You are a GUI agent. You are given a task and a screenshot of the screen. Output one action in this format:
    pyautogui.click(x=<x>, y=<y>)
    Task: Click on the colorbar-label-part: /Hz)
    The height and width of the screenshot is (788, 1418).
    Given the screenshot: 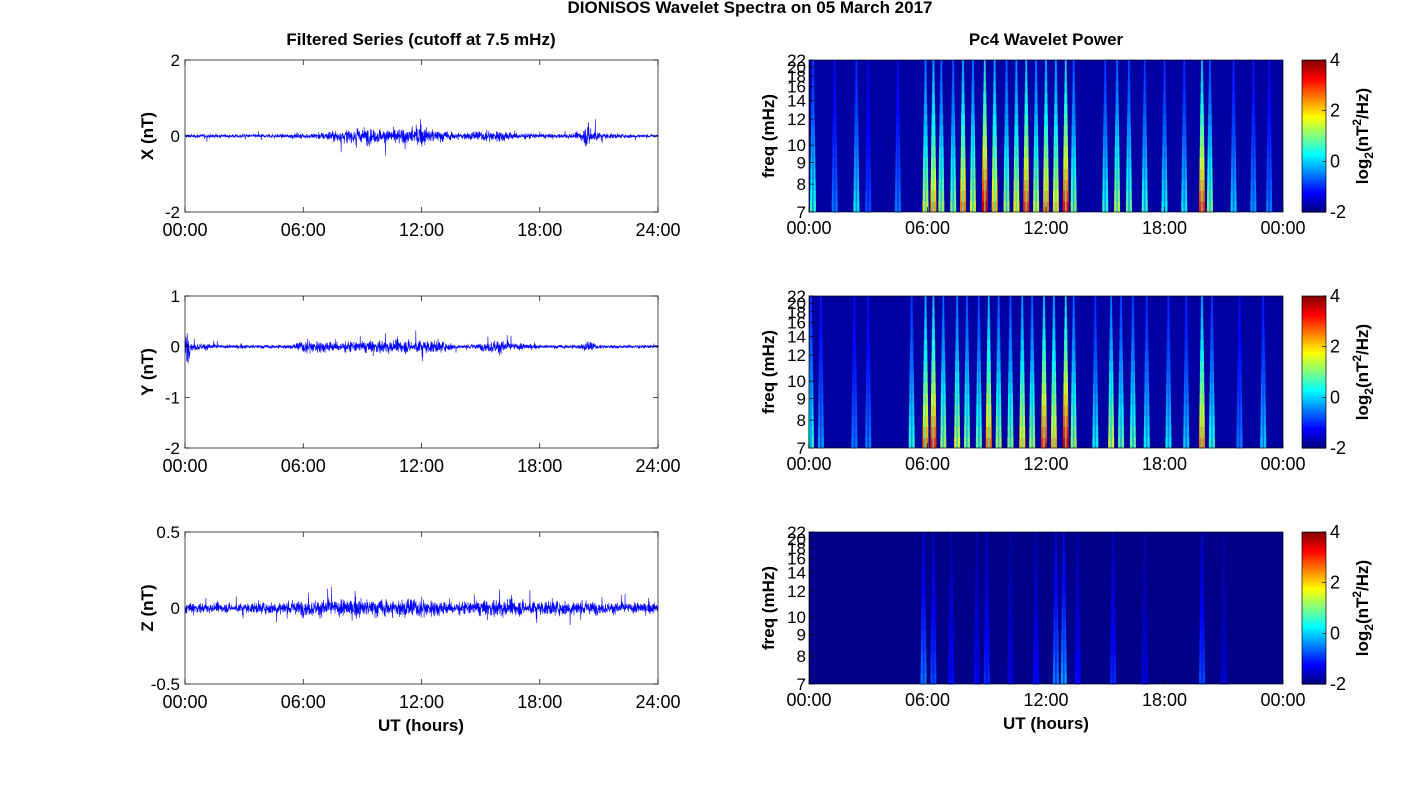 What is the action you would take?
    pyautogui.click(x=1362, y=575)
    